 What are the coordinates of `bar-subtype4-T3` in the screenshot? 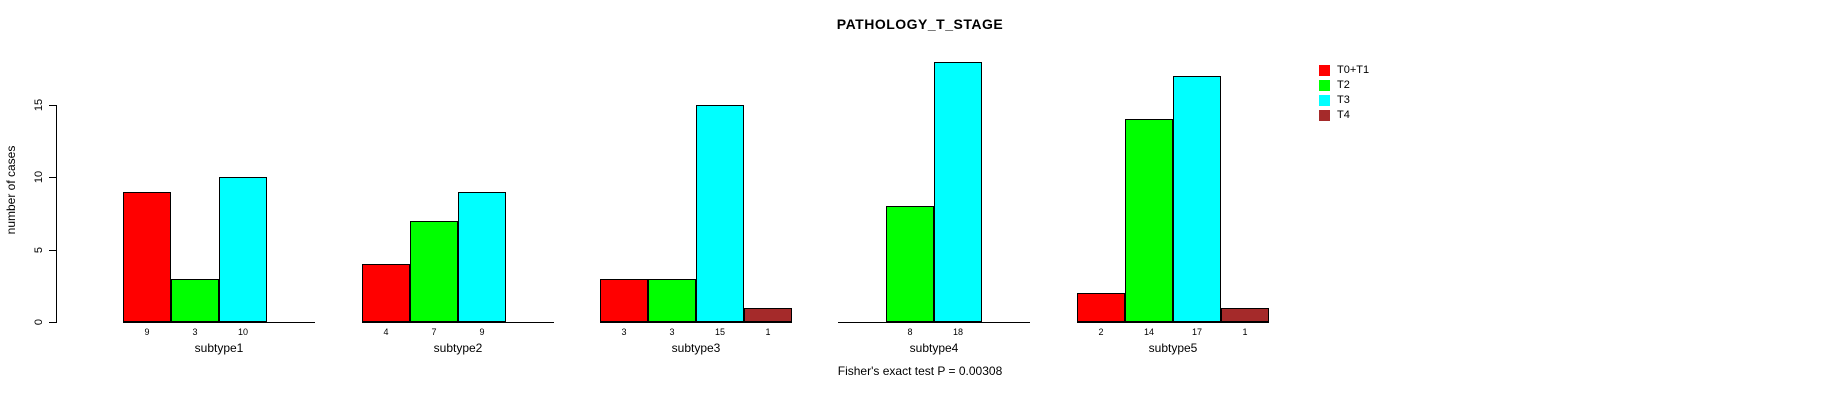 It's located at (958, 192).